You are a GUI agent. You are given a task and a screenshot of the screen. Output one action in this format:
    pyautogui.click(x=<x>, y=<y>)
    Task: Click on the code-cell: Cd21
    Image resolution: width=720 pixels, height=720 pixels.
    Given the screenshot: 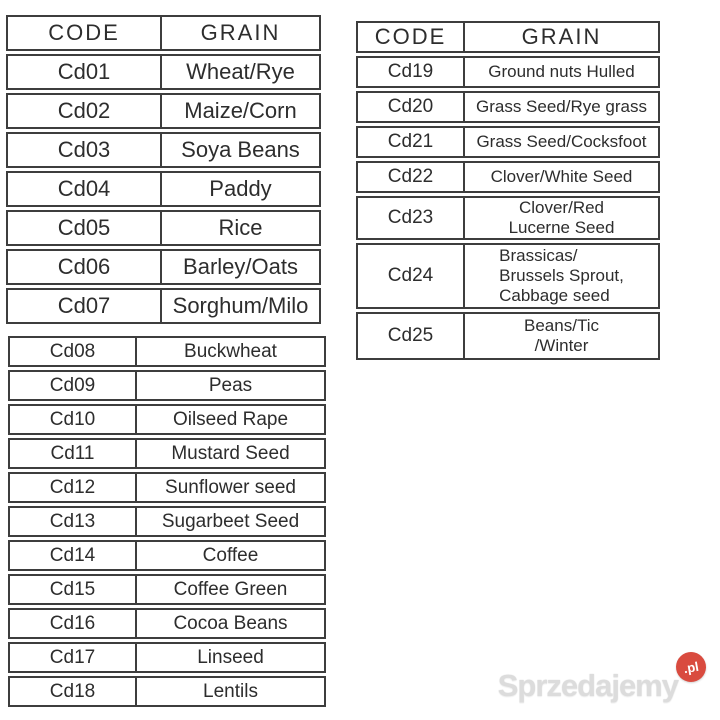 What is the action you would take?
    pyautogui.click(x=409, y=142)
    